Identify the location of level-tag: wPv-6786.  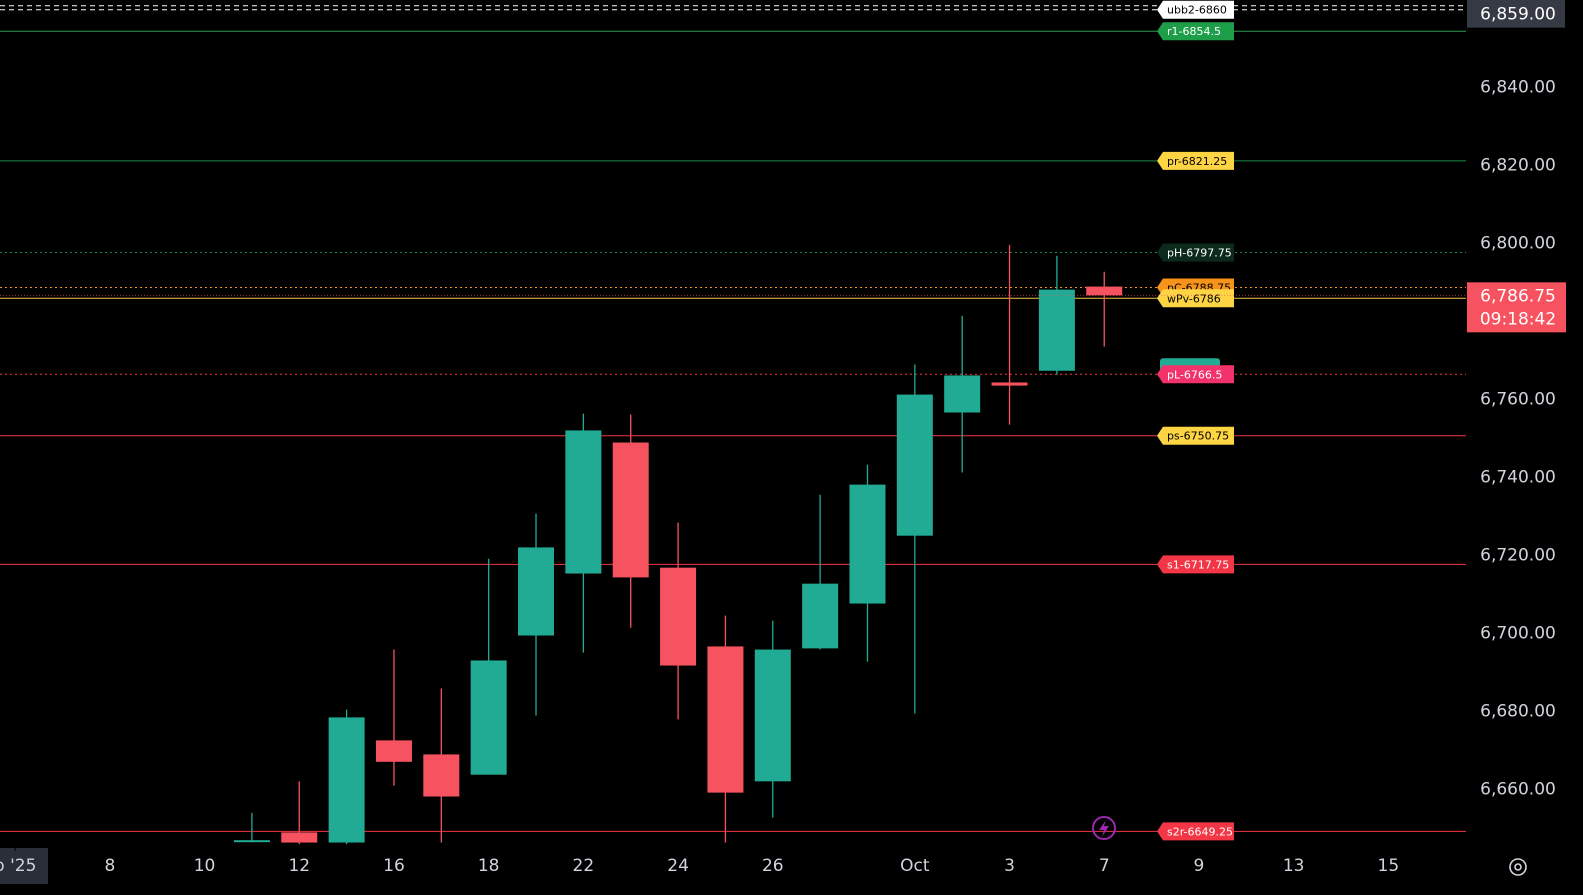
(1195, 298).